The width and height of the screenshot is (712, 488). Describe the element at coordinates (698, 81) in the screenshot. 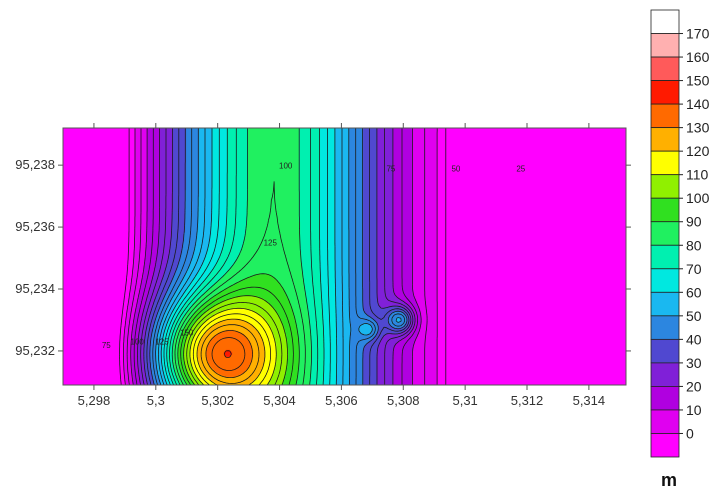

I see `colorbar-label: 150` at that location.